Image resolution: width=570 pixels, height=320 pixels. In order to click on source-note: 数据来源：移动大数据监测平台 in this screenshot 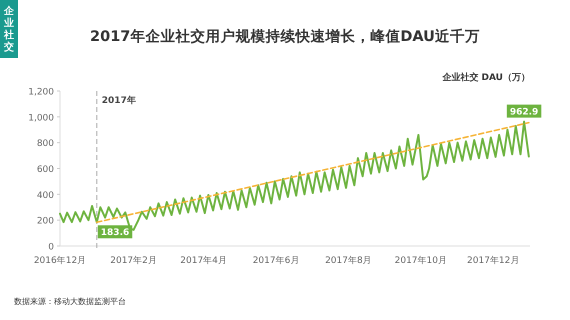, I will do `click(70, 301)`.